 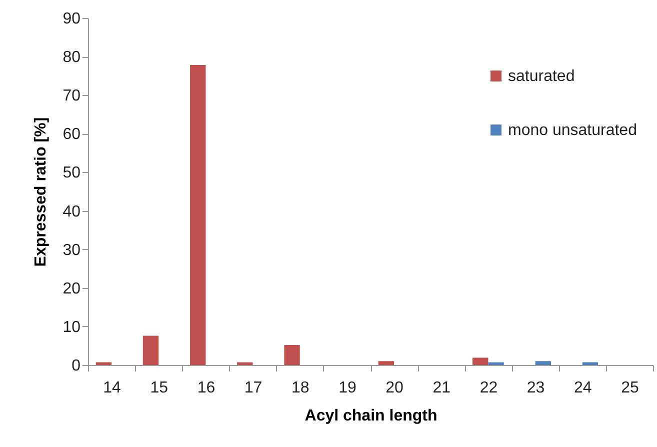 I want to click on x-tick-label: 14, so click(x=112, y=388).